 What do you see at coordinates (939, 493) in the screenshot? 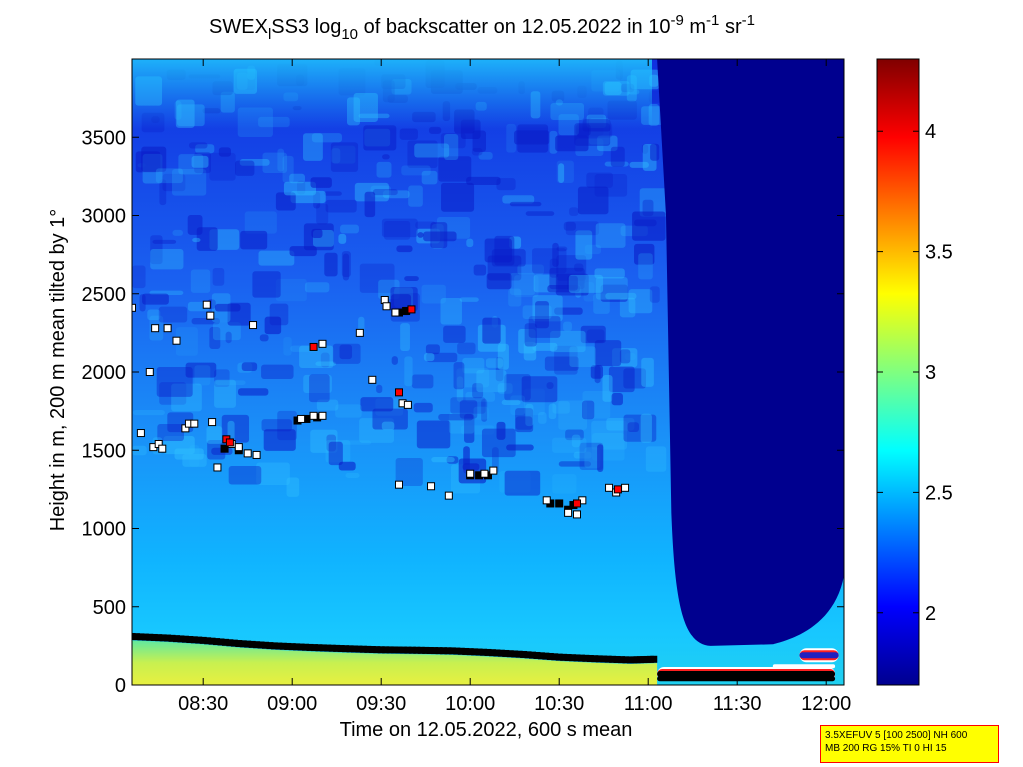
I see `colorbar-tick-label: 2.5` at bounding box center [939, 493].